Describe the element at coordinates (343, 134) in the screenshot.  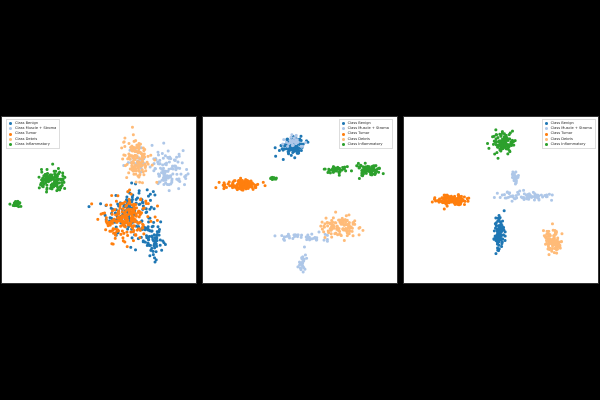
I see `legend-swatch` at that location.